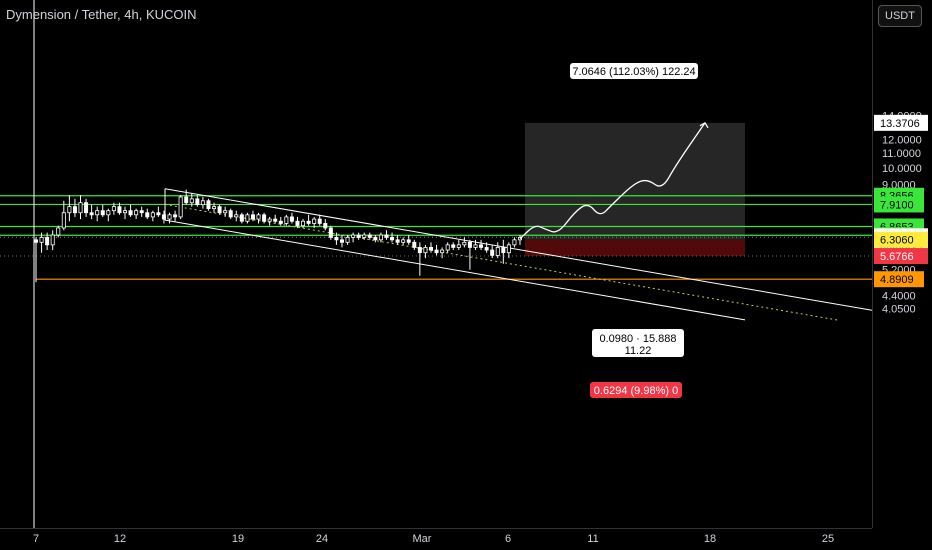  I want to click on time-tick-label: Mar, so click(422, 539).